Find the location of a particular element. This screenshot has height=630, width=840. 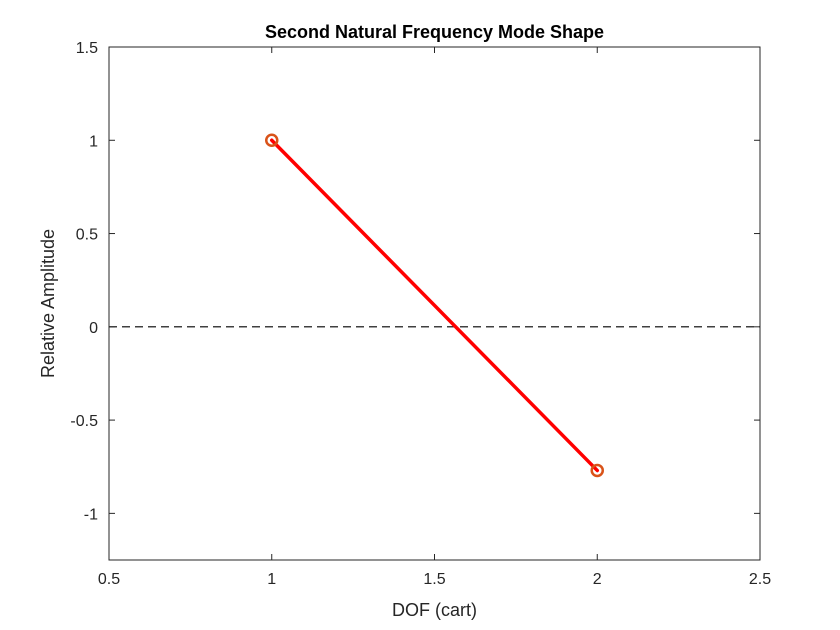

x-tick-label: 2.5 is located at coordinates (760, 579).